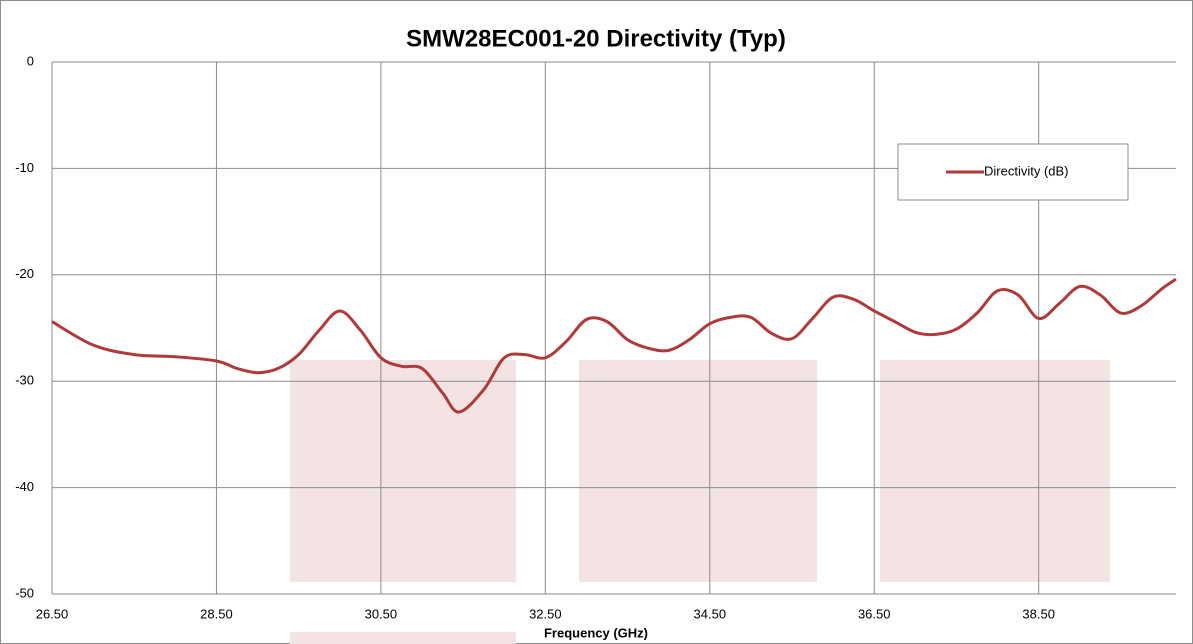  What do you see at coordinates (216, 613) in the screenshot?
I see `x-tick-label: 28.50` at bounding box center [216, 613].